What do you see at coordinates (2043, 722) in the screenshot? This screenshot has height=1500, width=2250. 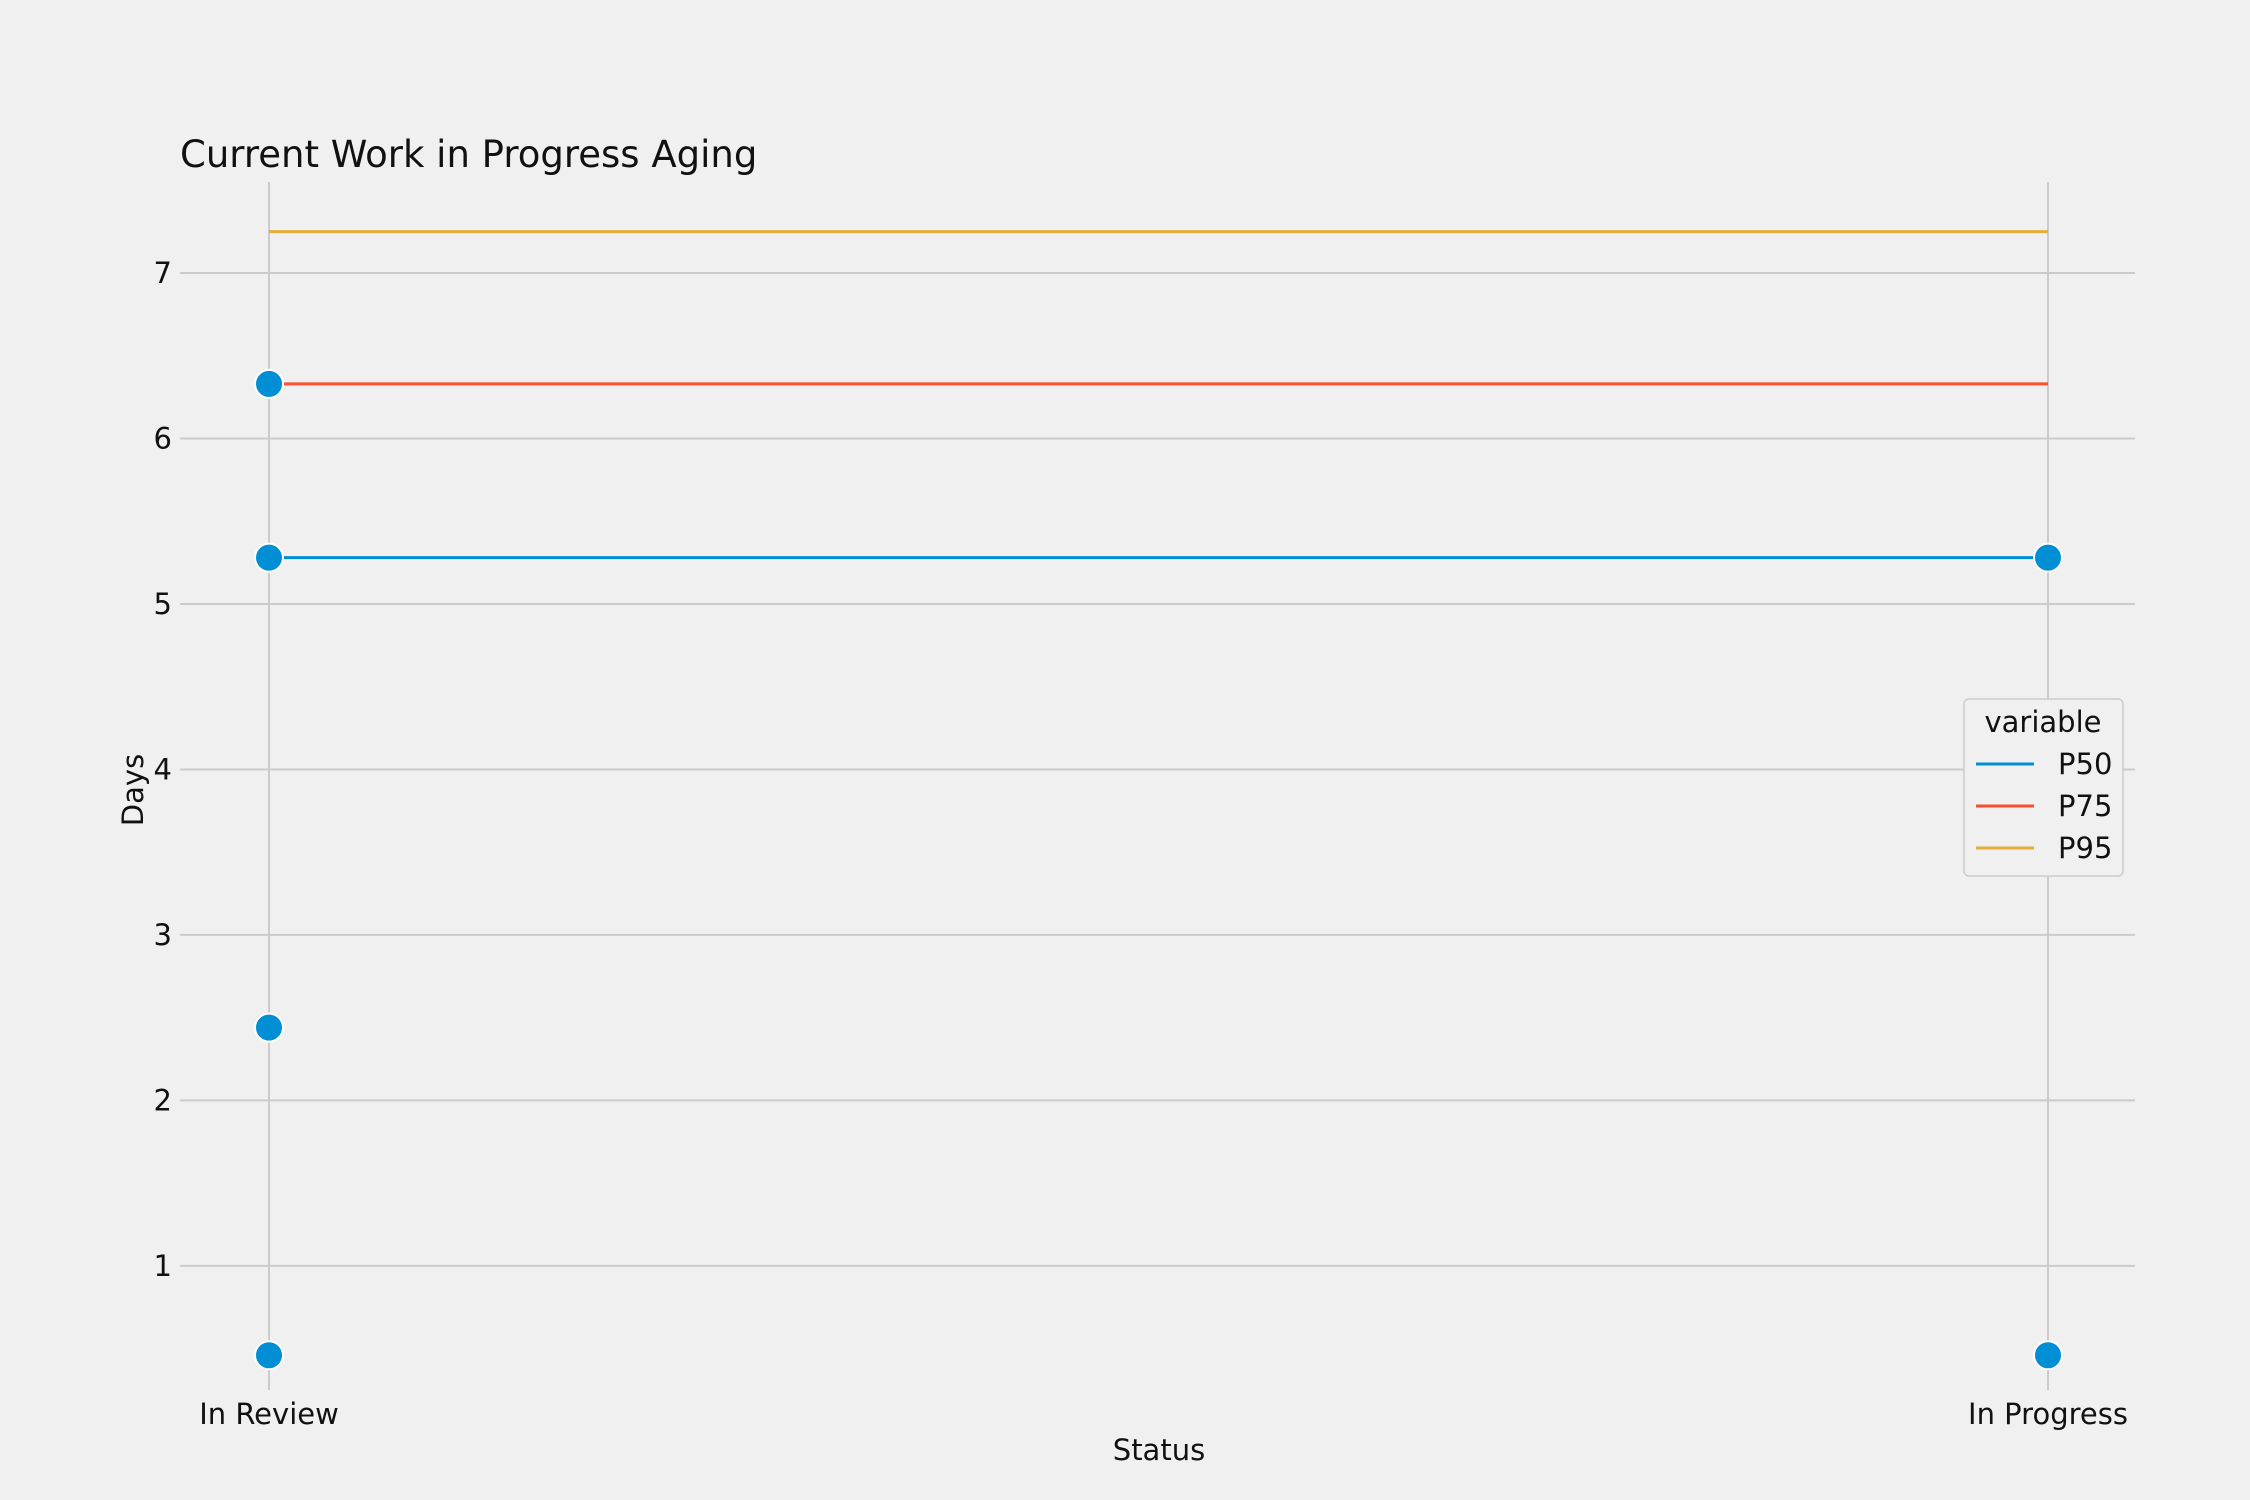 I see `legend-title: variable` at bounding box center [2043, 722].